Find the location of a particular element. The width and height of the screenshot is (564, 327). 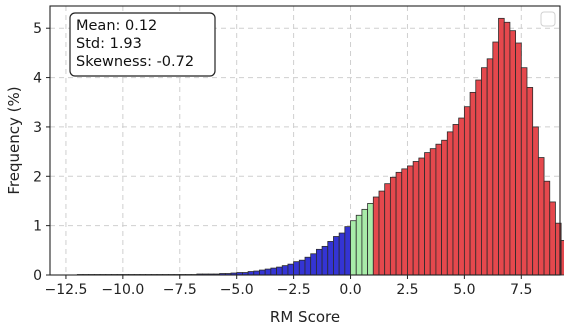

y-tick-label: 2 is located at coordinates (37, 177).